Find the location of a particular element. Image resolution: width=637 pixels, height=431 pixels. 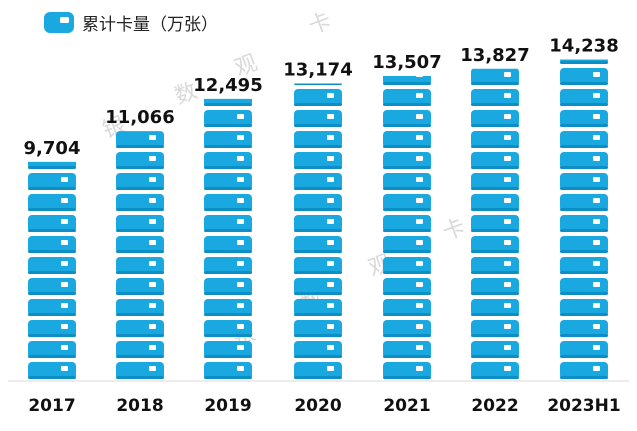

value-label: 13,507 is located at coordinates (406, 62).